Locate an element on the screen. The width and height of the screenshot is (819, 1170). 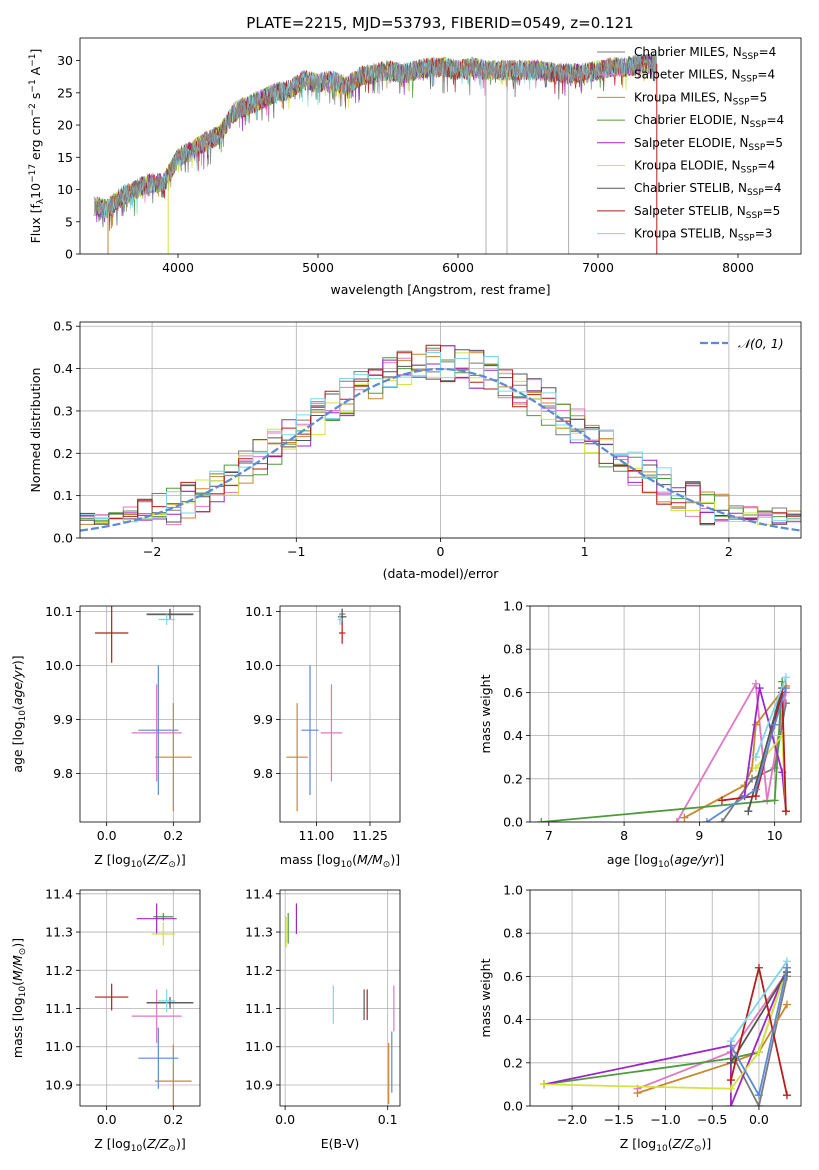
legend-label: 𝒩(0, 1) is located at coordinates (761, 343).